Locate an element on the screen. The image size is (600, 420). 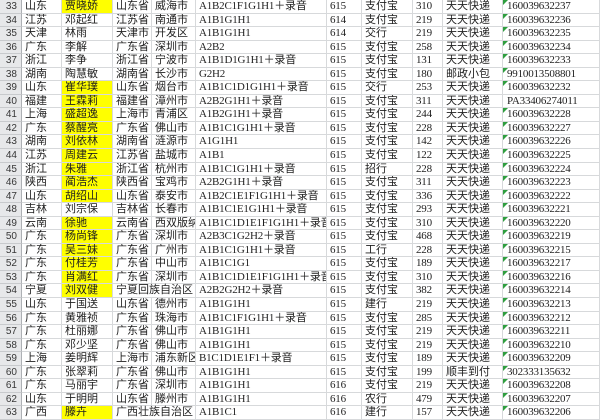
tracking-cell: 160039632233 is located at coordinates (551, 61).